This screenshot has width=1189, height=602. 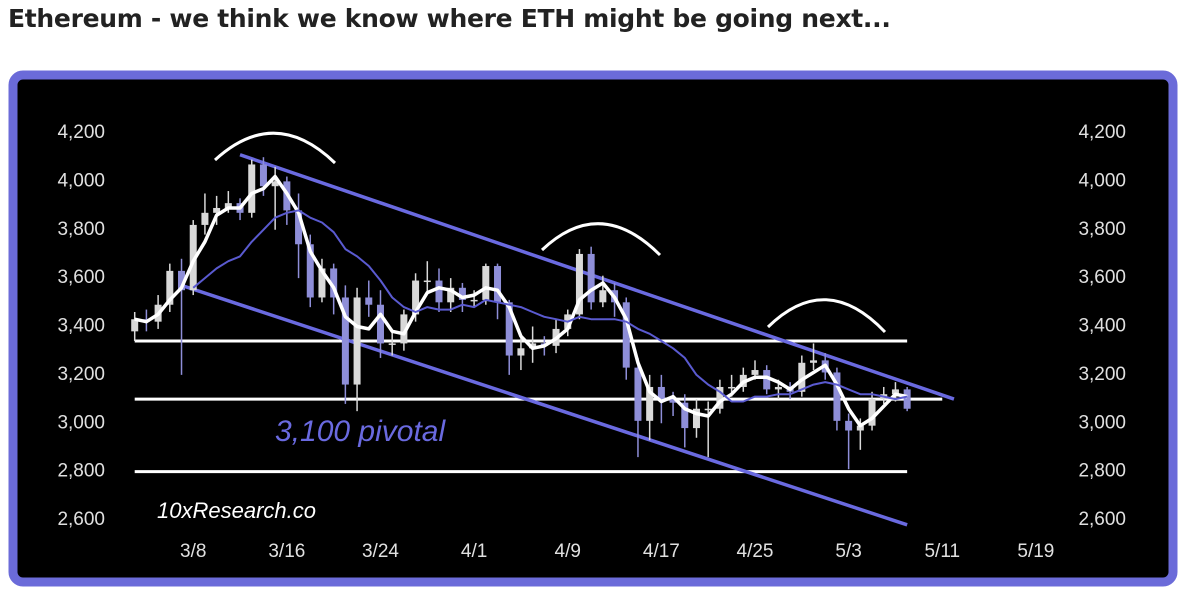 I want to click on y2-tick-label: 3,000, so click(x=1102, y=422).